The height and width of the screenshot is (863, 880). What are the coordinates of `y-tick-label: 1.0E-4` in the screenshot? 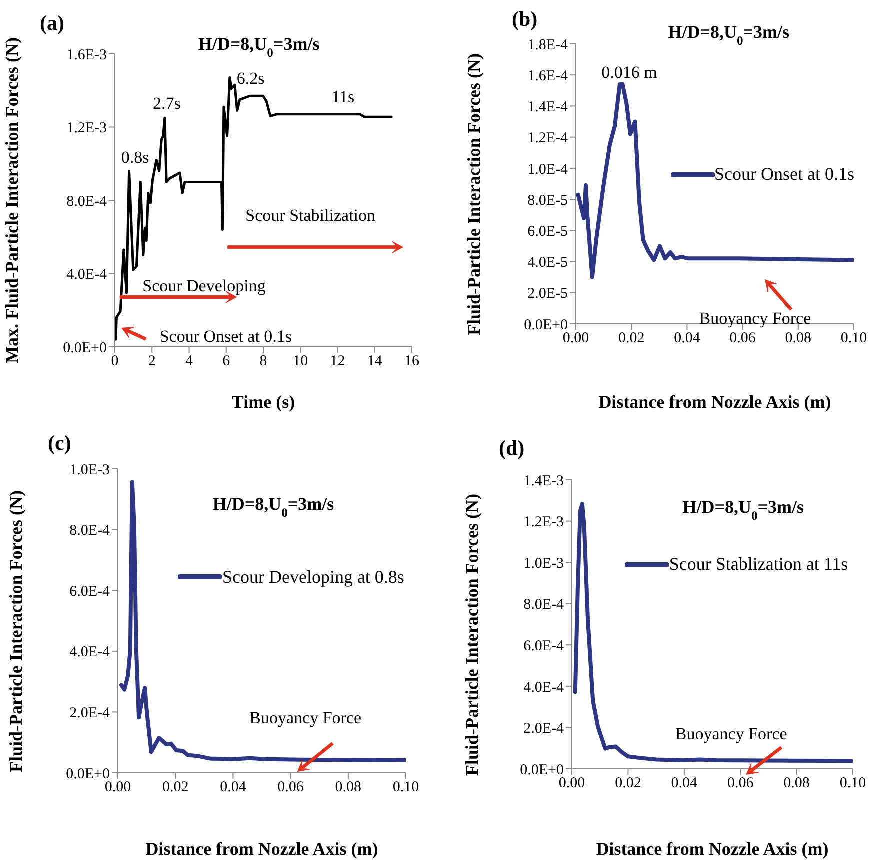 It's located at (548, 170).